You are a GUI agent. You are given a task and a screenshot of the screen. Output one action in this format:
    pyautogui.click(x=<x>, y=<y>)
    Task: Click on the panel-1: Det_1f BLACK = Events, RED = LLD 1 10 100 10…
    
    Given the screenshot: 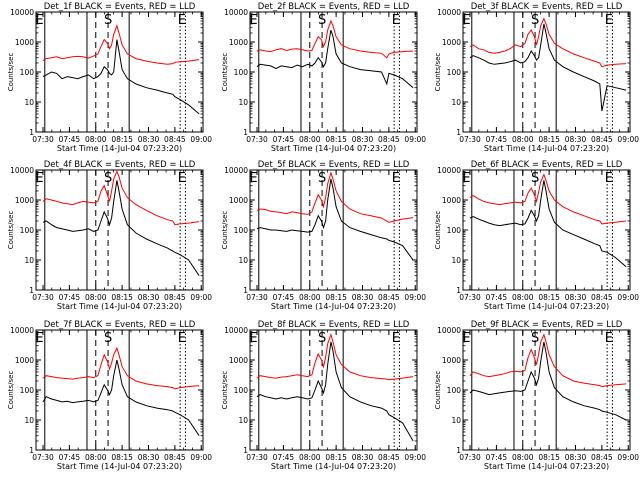 What is the action you would take?
    pyautogui.click(x=109, y=77)
    